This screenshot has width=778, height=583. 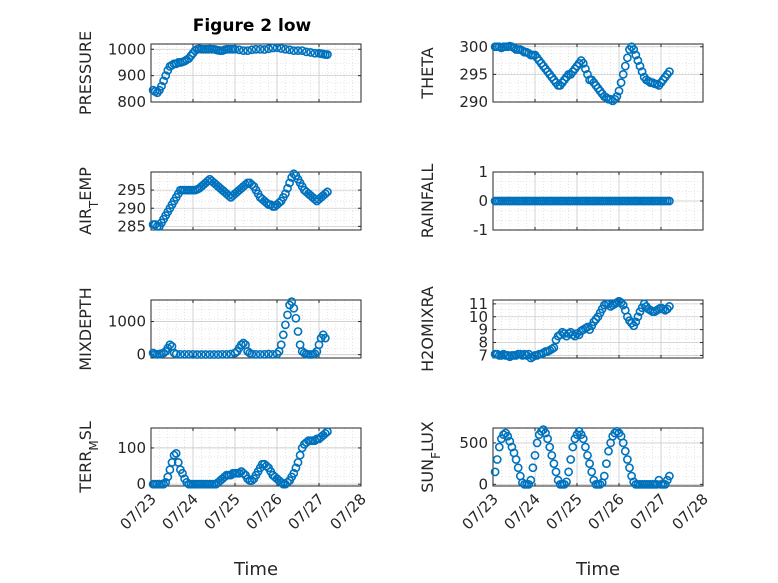 What do you see at coordinates (483, 330) in the screenshot?
I see `y-tick-label: 9` at bounding box center [483, 330].